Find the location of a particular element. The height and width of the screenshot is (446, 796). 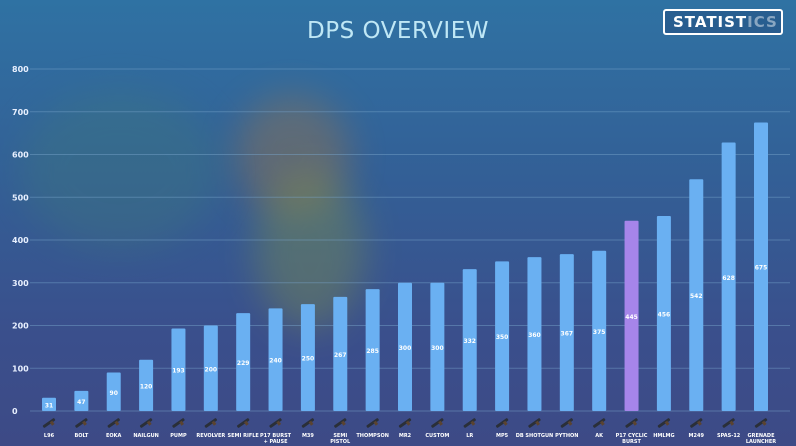

x-tick-label: P17 CYCLIC BURST is located at coordinates (632, 439).